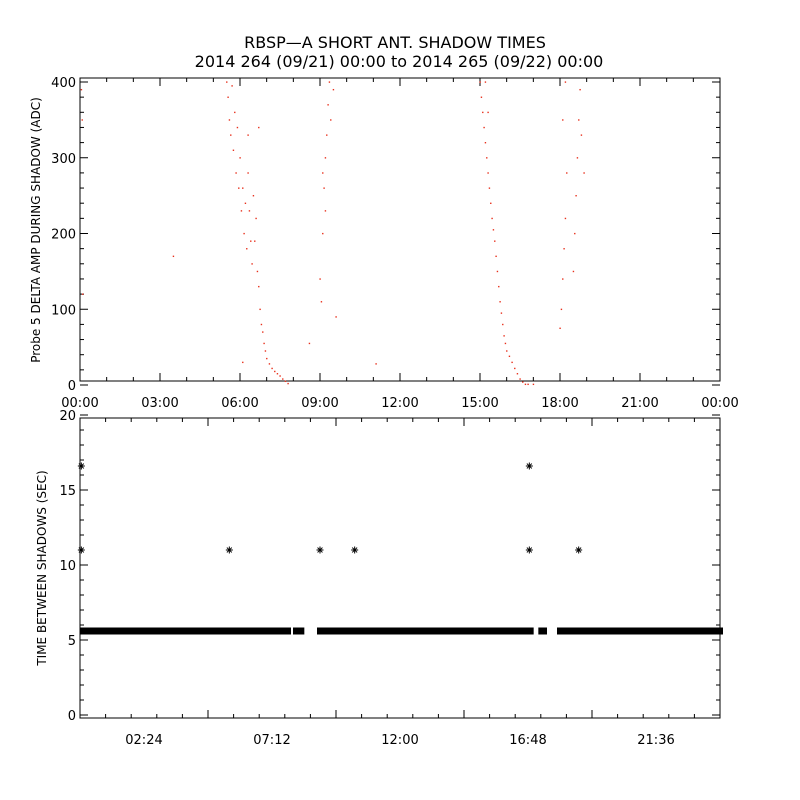  I want to click on top-x-tick-label: 18:00, so click(559, 403).